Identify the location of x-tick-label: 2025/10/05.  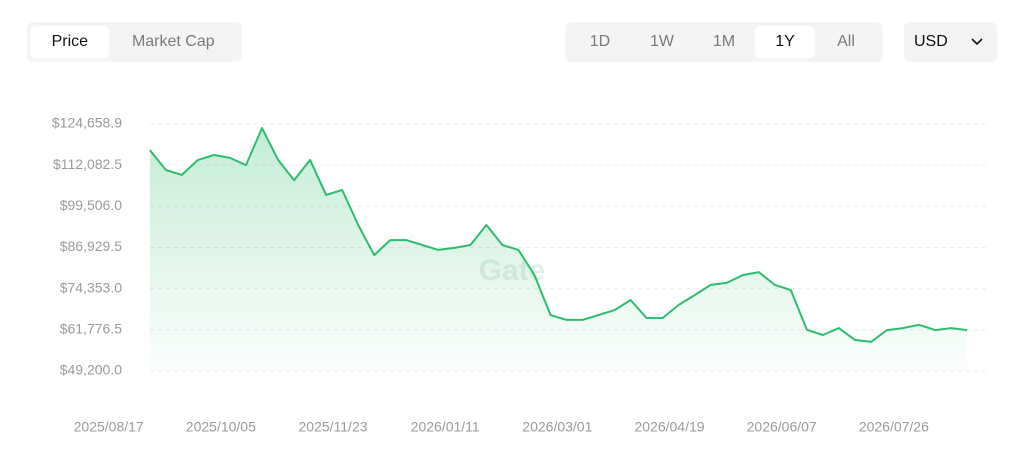
(221, 427).